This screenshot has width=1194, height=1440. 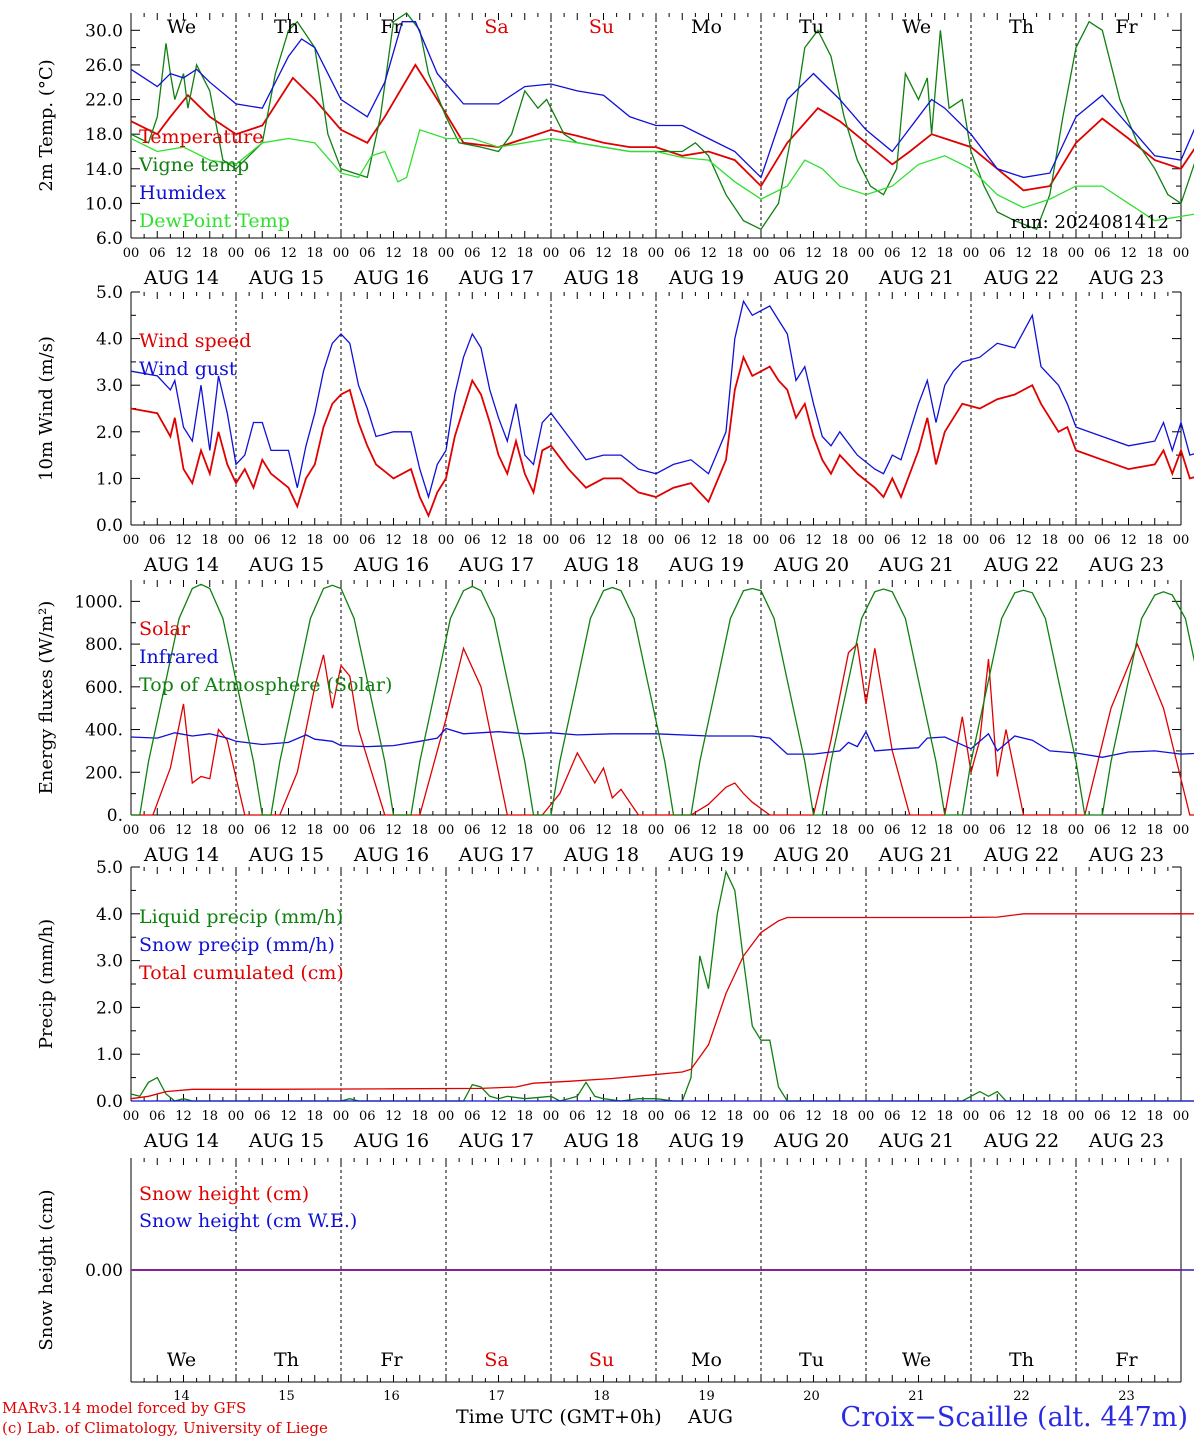 I want to click on day-abbr-bottom: We, so click(x=916, y=1360).